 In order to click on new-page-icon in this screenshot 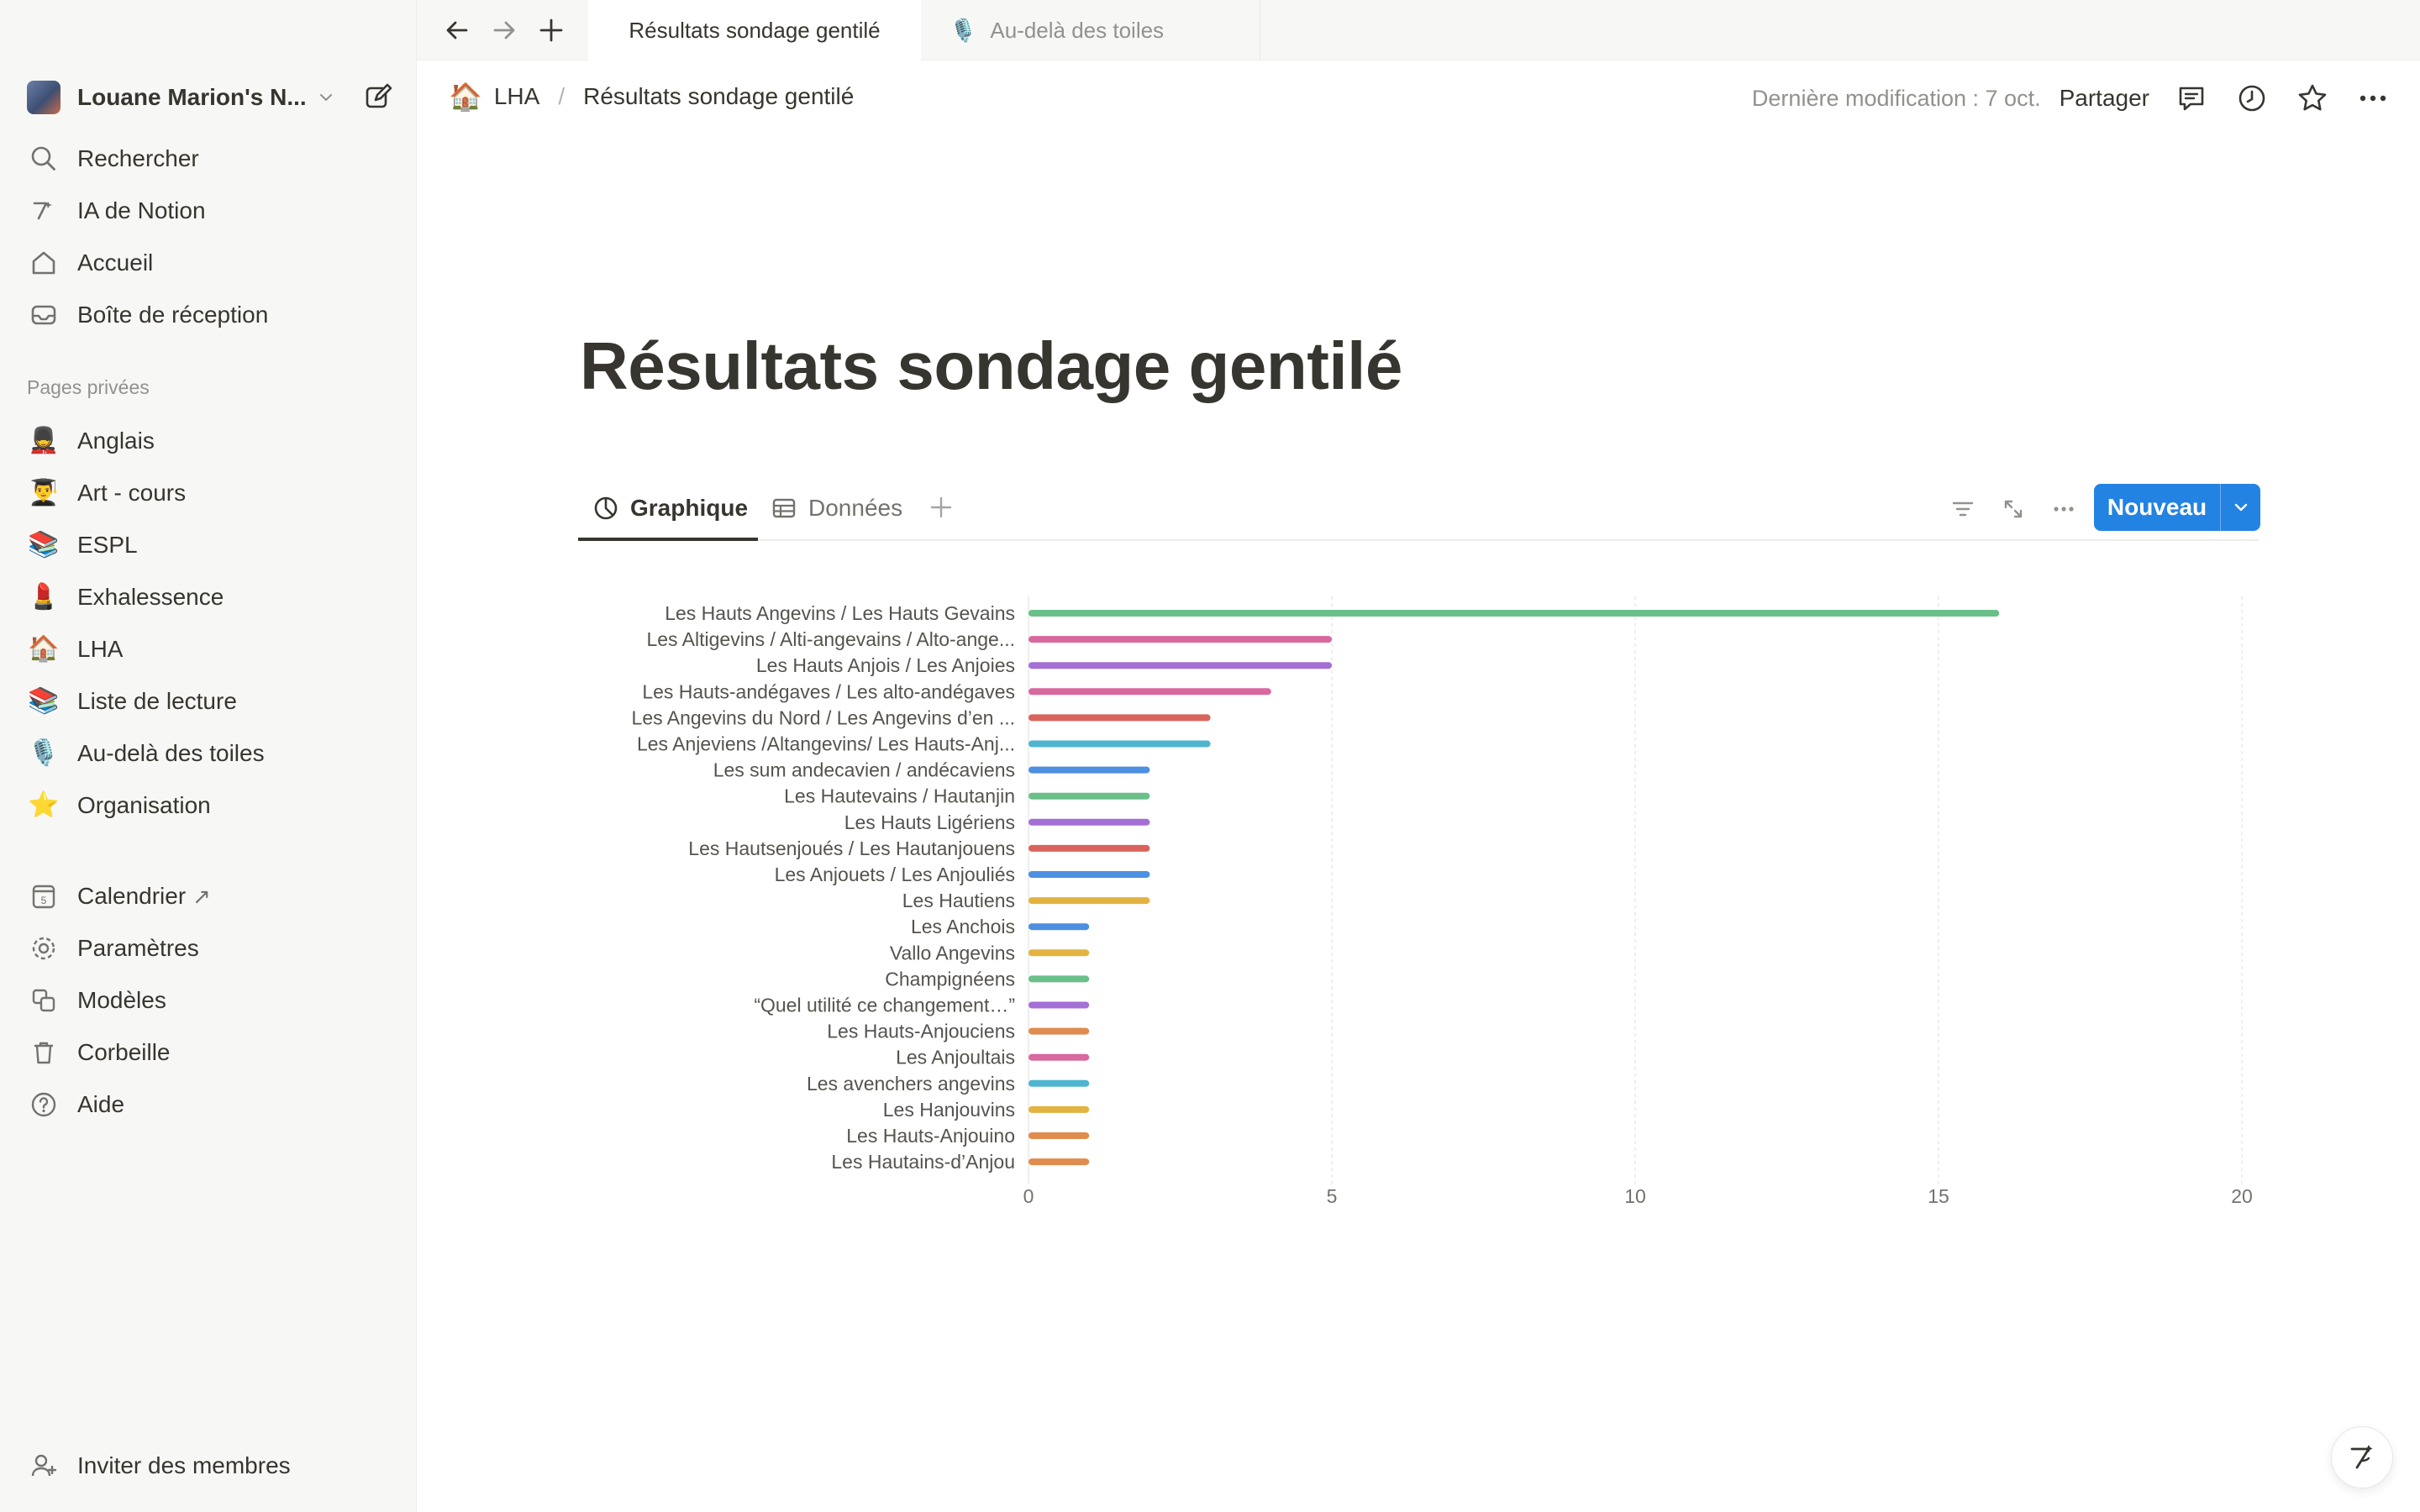, I will do `click(378, 97)`.